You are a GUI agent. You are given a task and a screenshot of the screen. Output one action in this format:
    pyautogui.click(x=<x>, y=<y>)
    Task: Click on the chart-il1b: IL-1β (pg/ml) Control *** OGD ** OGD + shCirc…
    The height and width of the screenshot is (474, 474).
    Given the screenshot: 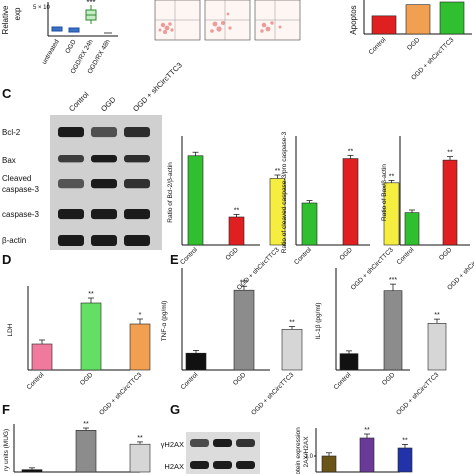 What is the action you would take?
    pyautogui.click(x=381, y=342)
    